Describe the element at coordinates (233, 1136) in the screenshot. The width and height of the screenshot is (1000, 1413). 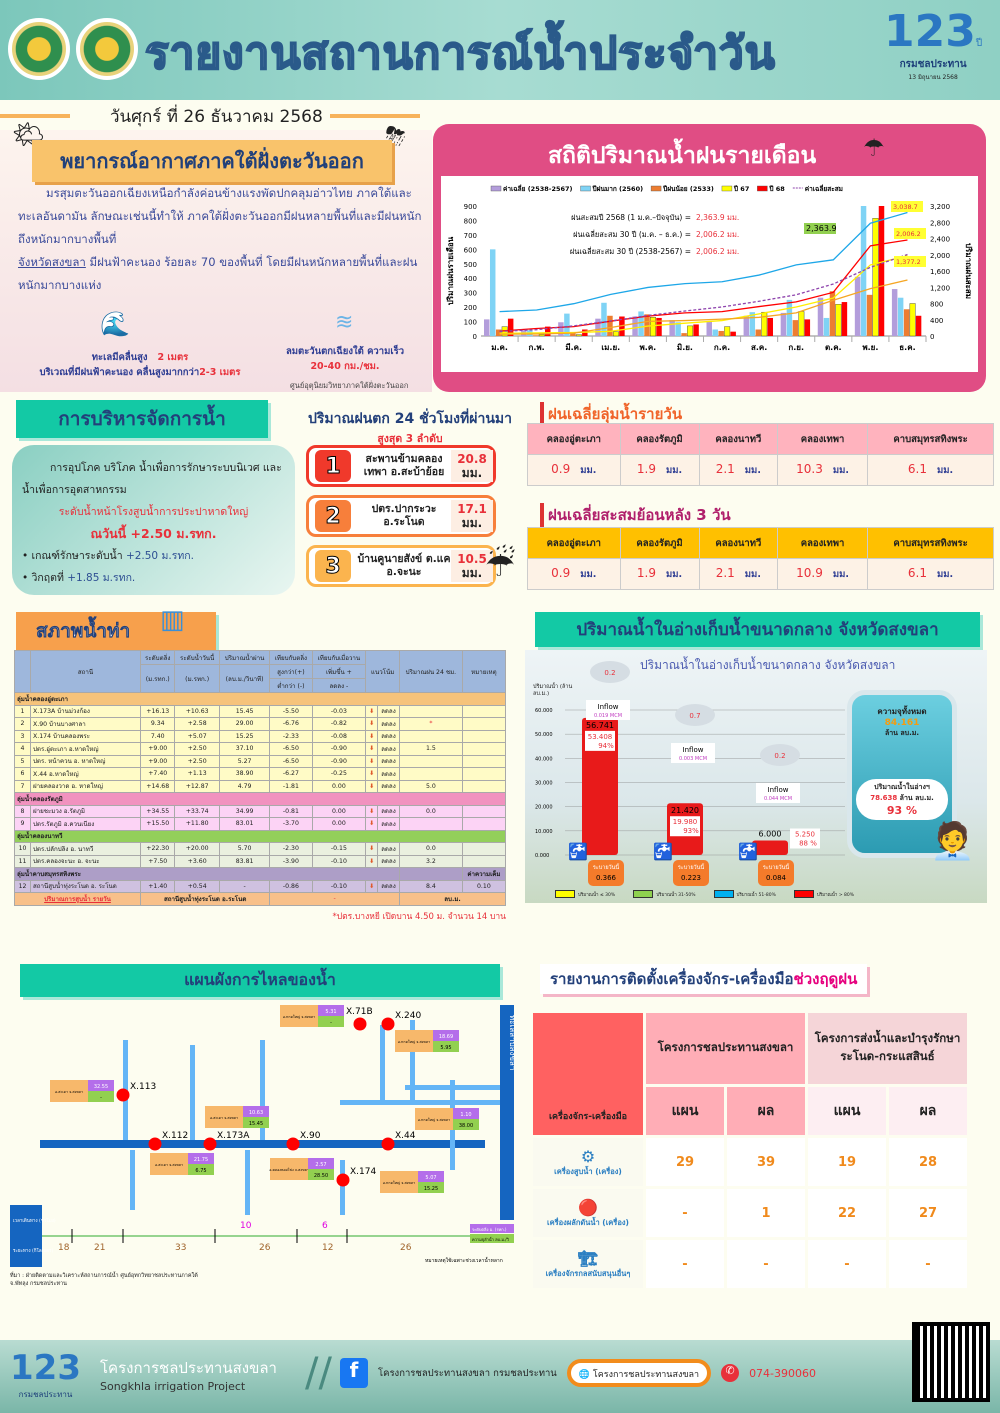
I see `station-id: X.173A` at that location.